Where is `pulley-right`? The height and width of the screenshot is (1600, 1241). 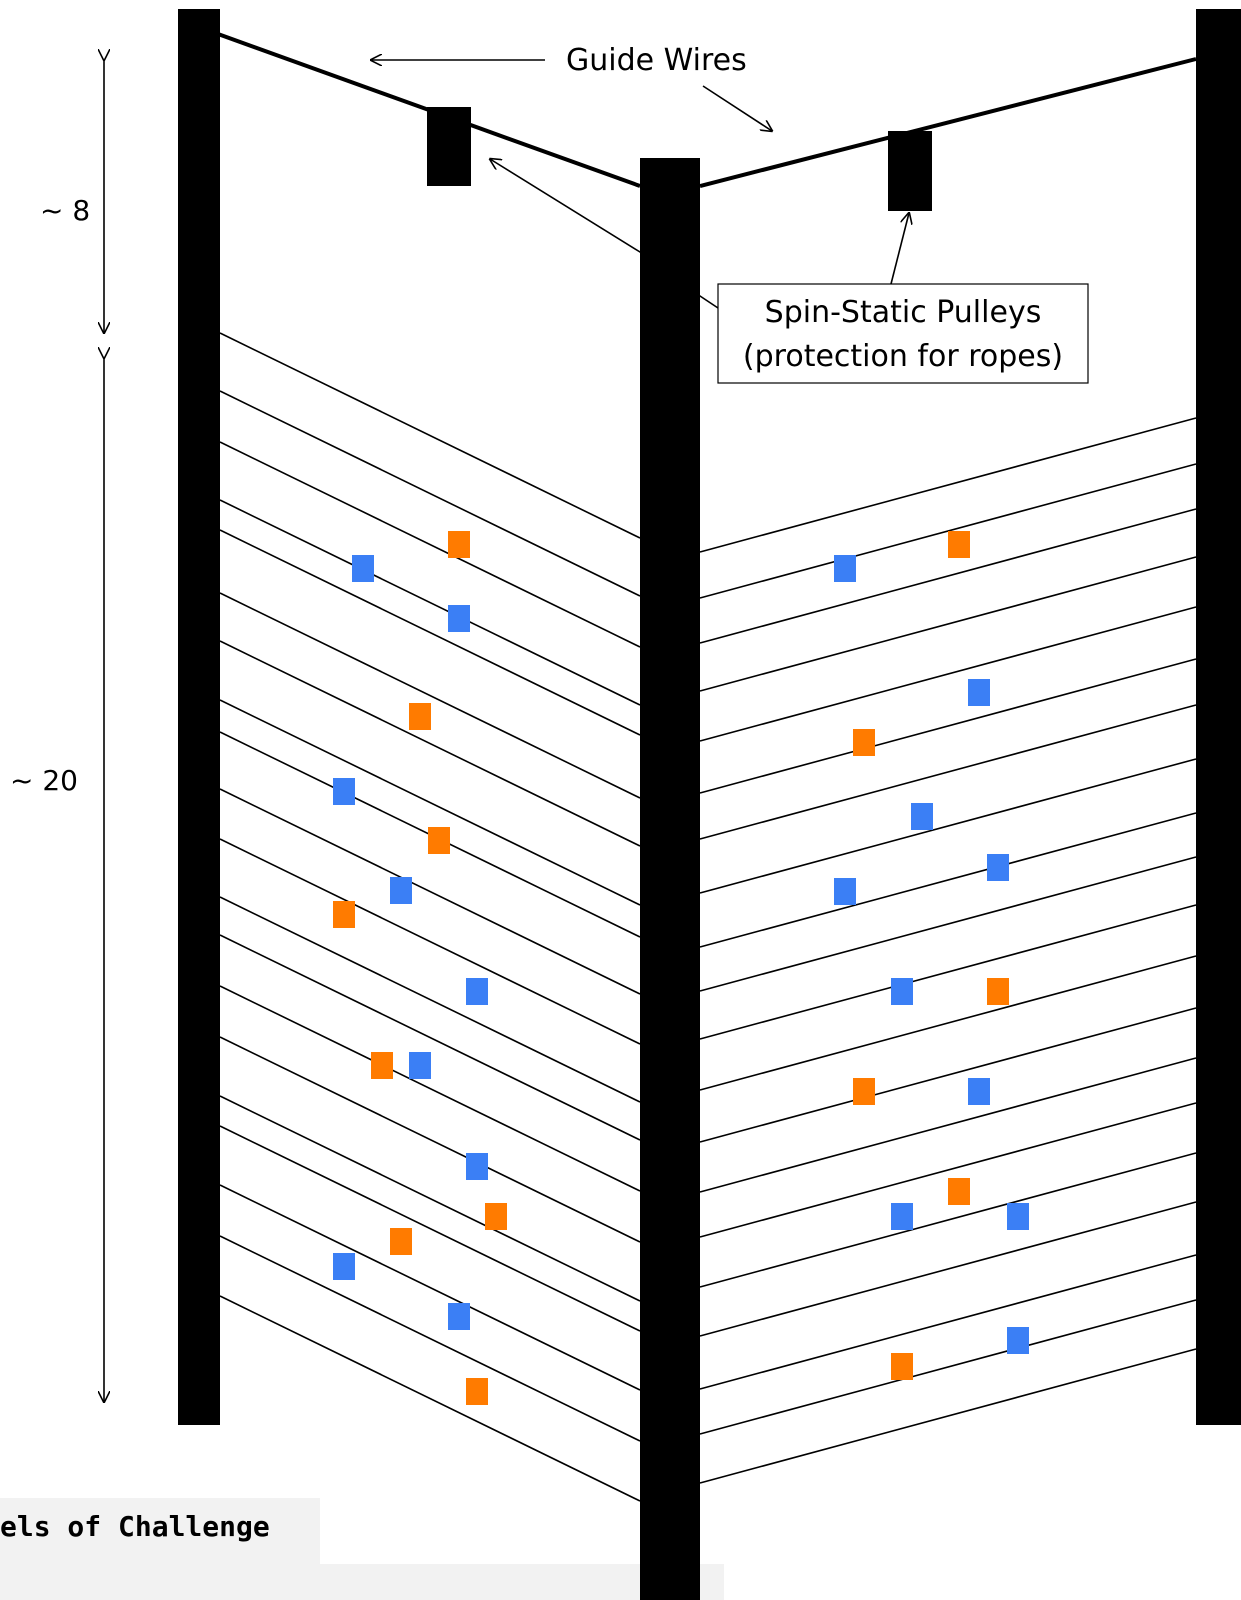
pulley-right is located at coordinates (910, 171).